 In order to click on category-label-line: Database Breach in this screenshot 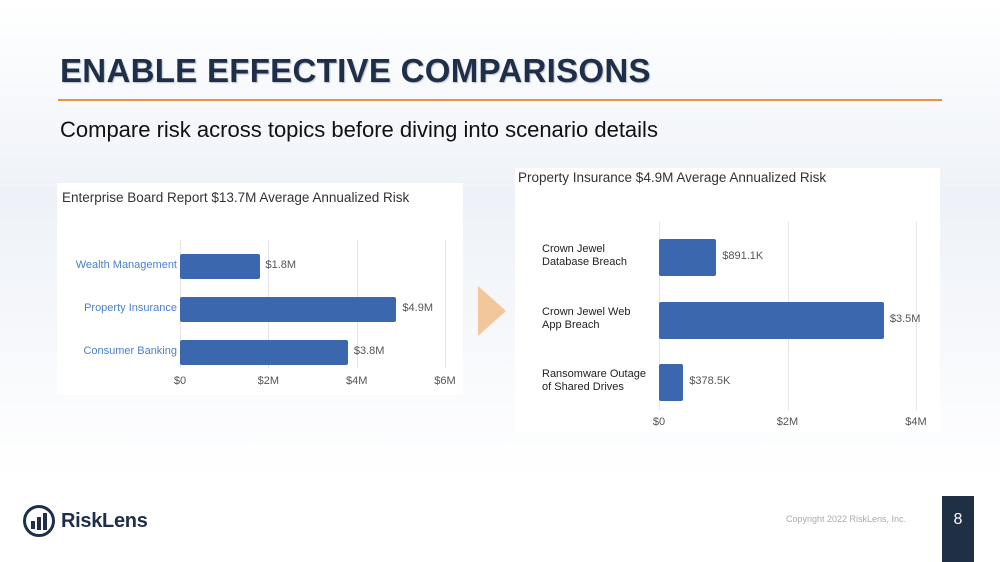, I will do `click(584, 262)`.